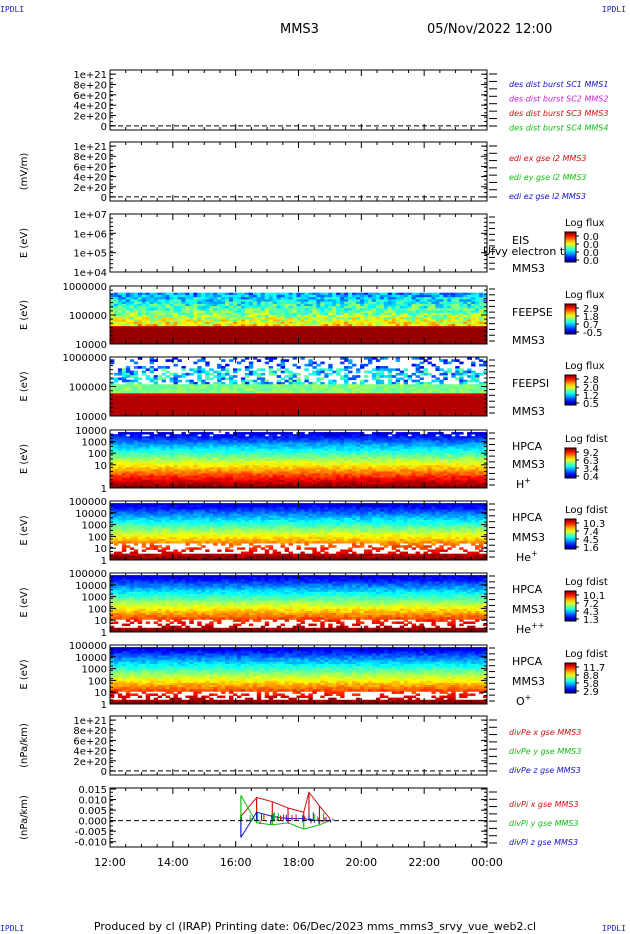 This screenshot has width=630, height=934. I want to click on colorbar-tick: 1.3, so click(591, 620).